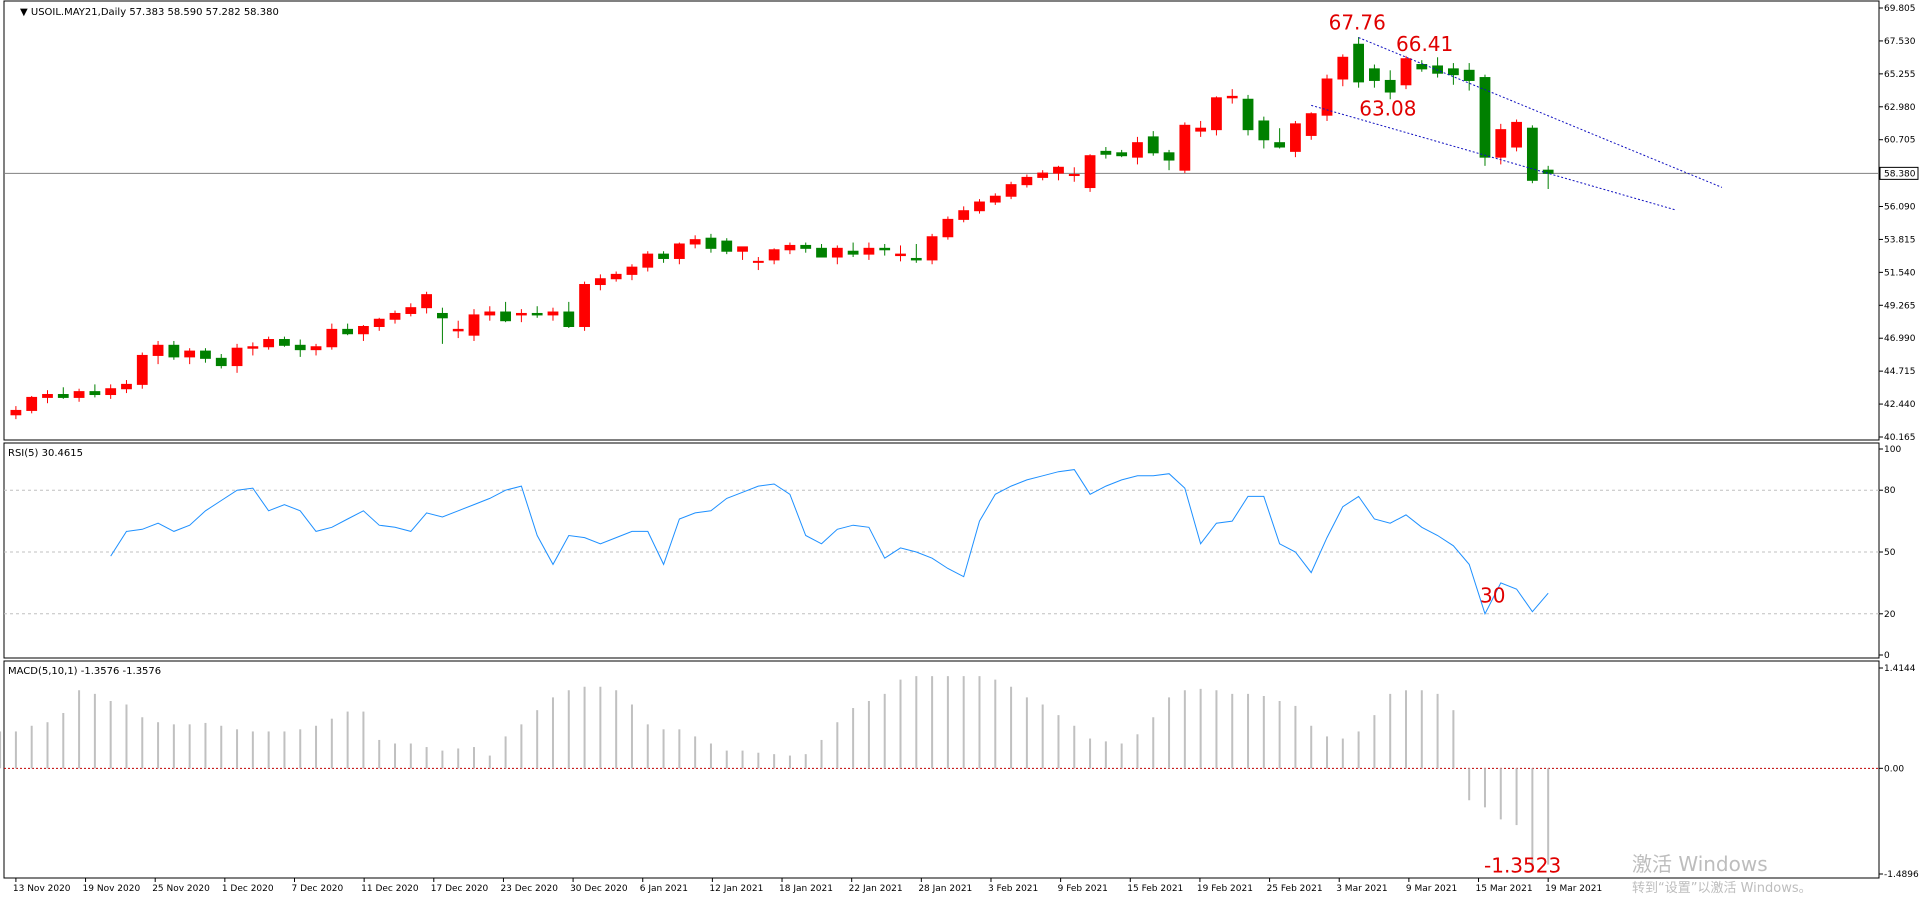 The image size is (1920, 900). Describe the element at coordinates (1295, 889) in the screenshot. I see `time-tick-label: 25 Feb 2021` at that location.